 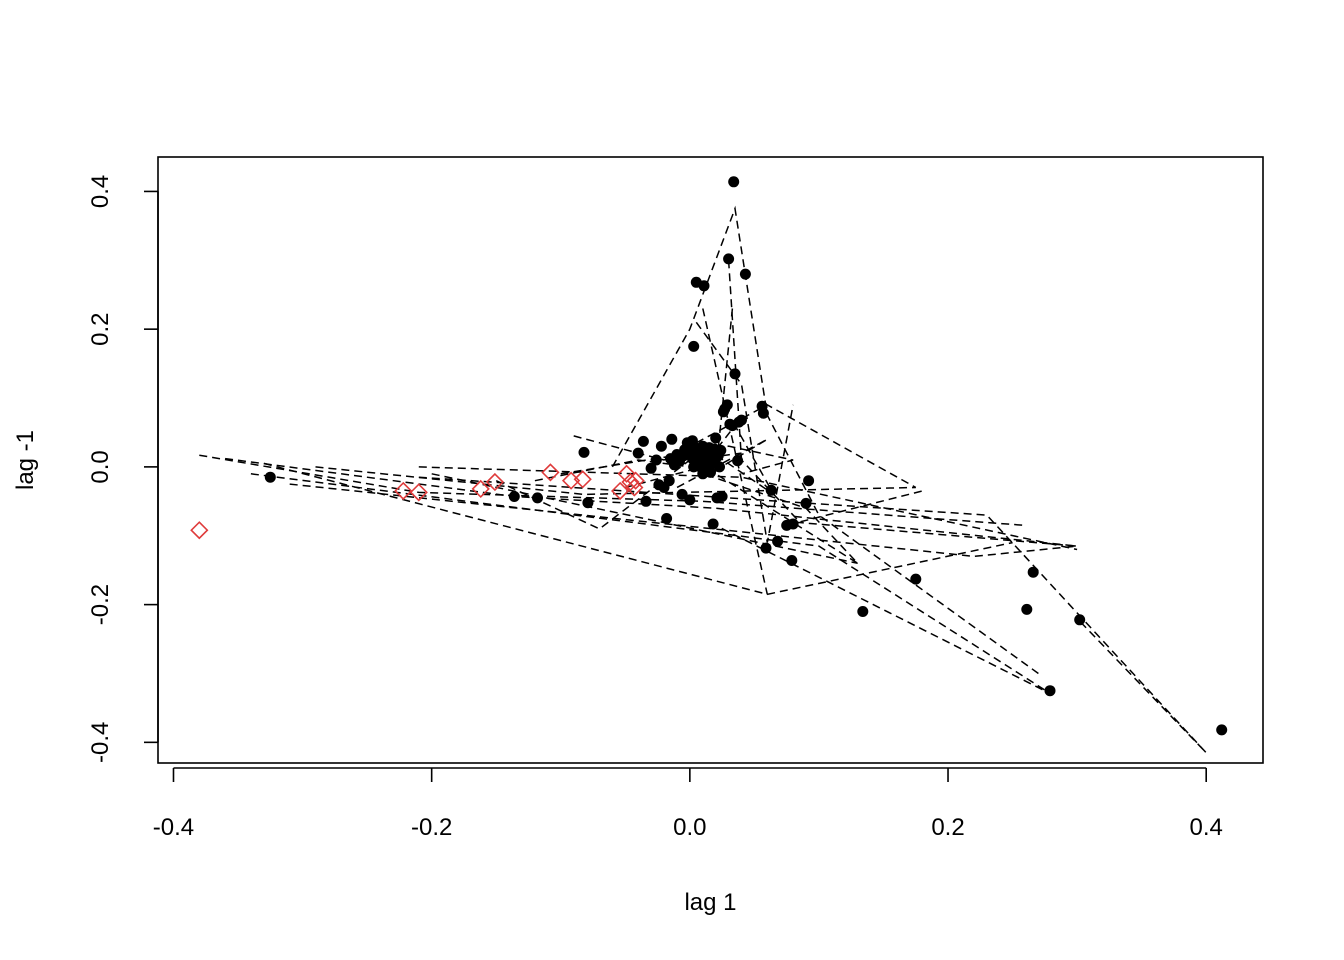 I want to click on y-axis: -0.4 -0.2 0.0 0.2 0.4, so click(x=123, y=469).